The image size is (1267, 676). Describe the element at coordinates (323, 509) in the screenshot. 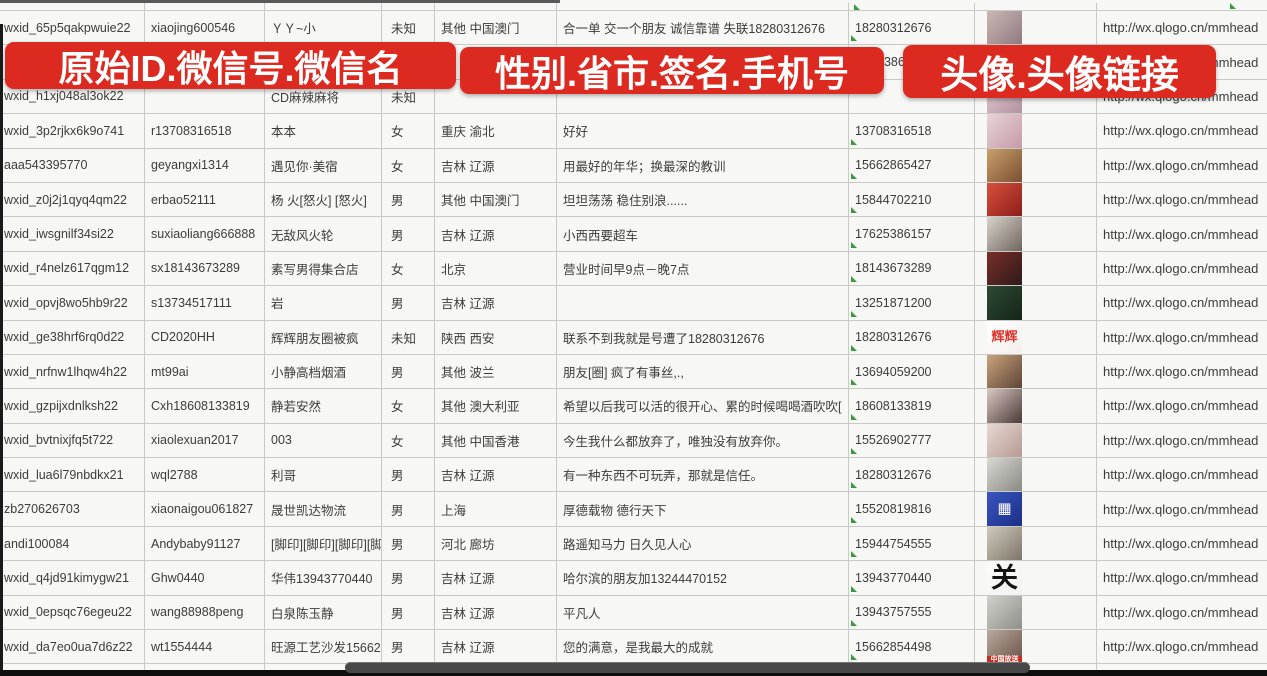

I see `cell-wechat-name: 晟世凯达物流` at that location.